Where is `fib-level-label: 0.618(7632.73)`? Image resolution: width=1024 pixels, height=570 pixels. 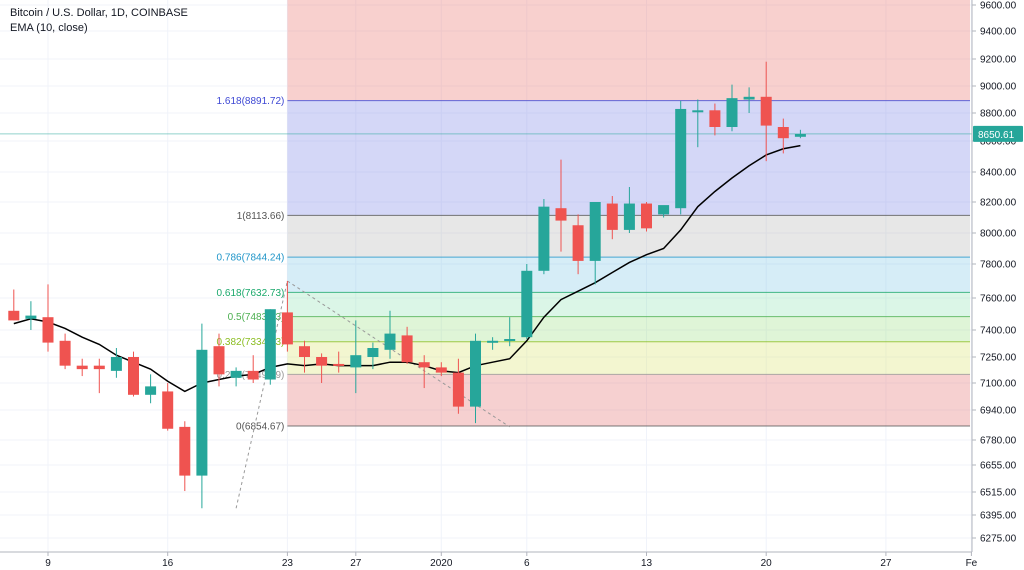
fib-level-label: 0.618(7632.73) is located at coordinates (251, 293).